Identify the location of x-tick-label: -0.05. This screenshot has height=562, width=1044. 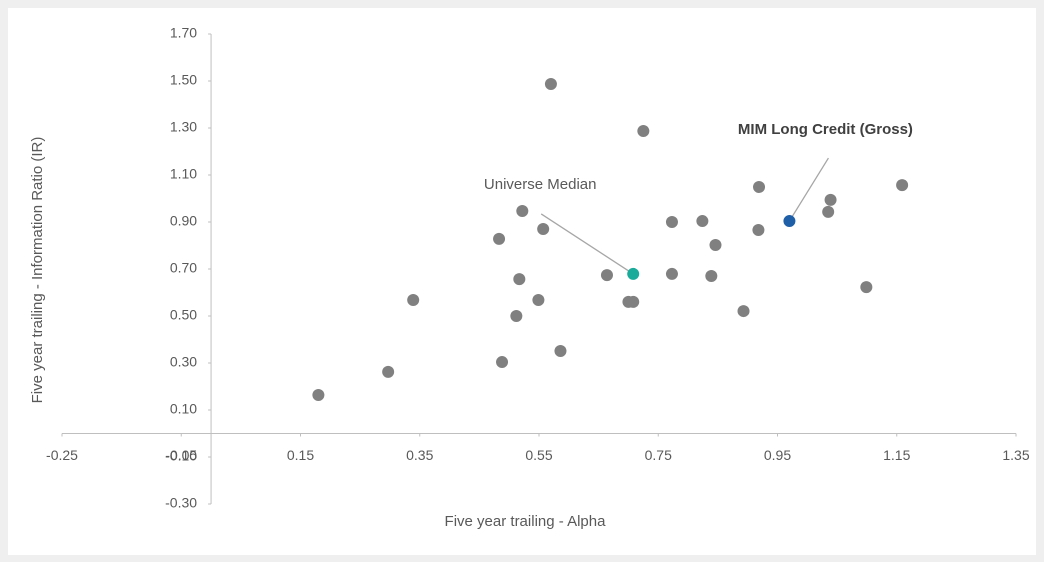
(181, 455).